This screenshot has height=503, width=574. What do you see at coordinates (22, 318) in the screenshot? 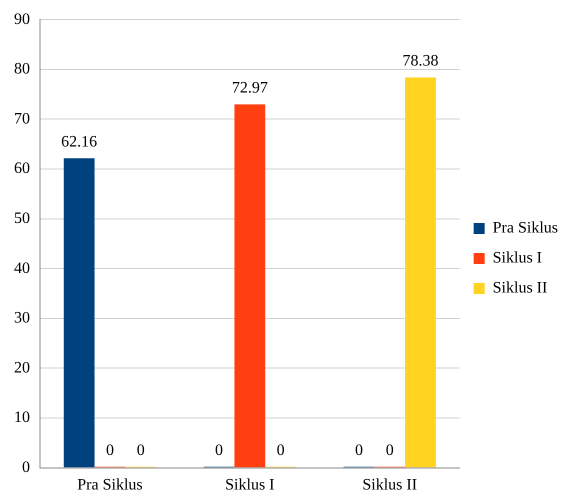
I see `y-tick-label: 30` at bounding box center [22, 318].